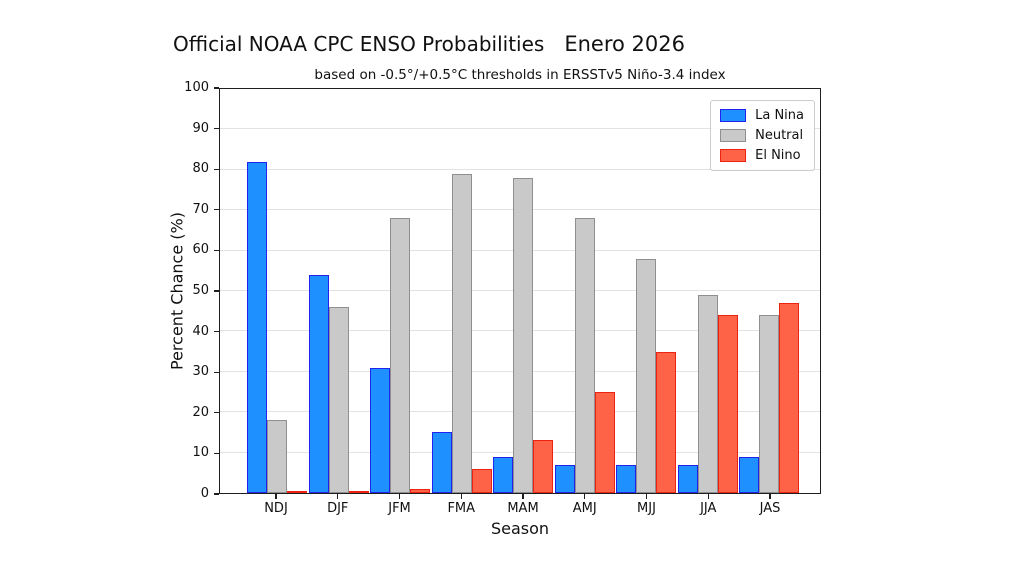 This screenshot has width=1024, height=573. I want to click on bar-la-nina-mjj, so click(626, 478).